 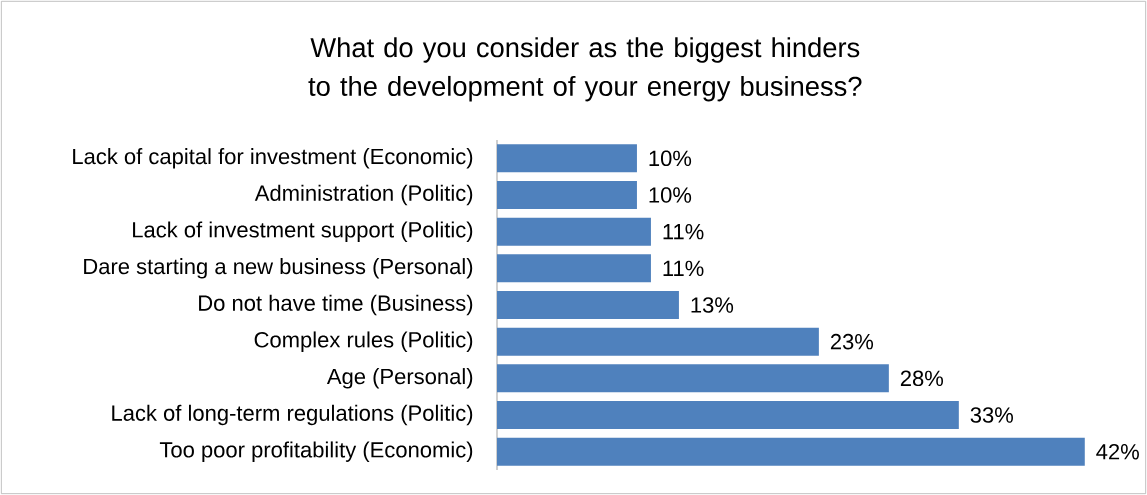 What do you see at coordinates (292, 415) in the screenshot?
I see `y-tick-label: Lack of long-term regulations (Politic)` at bounding box center [292, 415].